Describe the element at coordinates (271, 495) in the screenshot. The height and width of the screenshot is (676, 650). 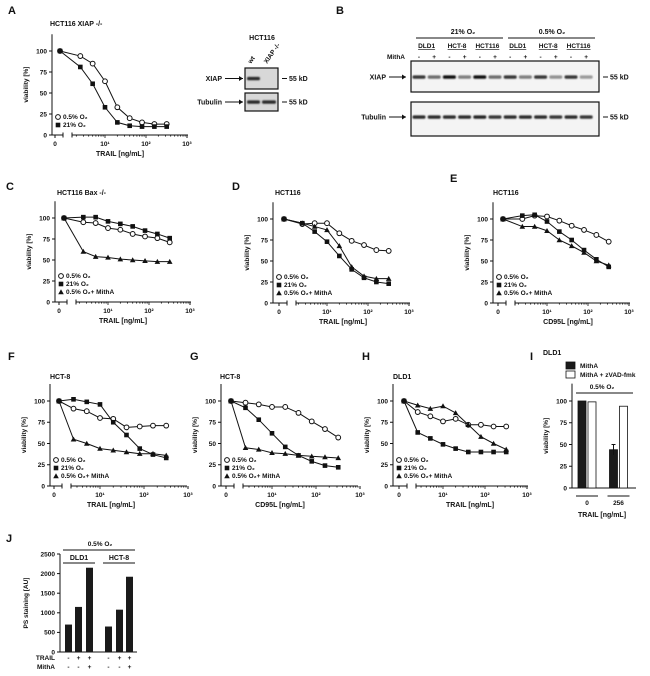
I see `x-tick-label: 10¹` at that location.